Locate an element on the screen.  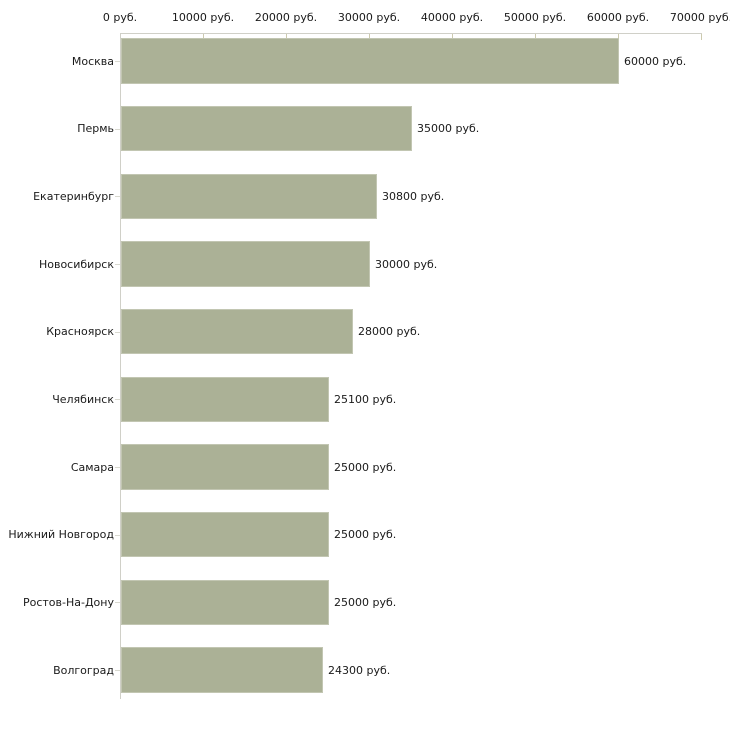
category-label: Пермь is located at coordinates (95, 129).